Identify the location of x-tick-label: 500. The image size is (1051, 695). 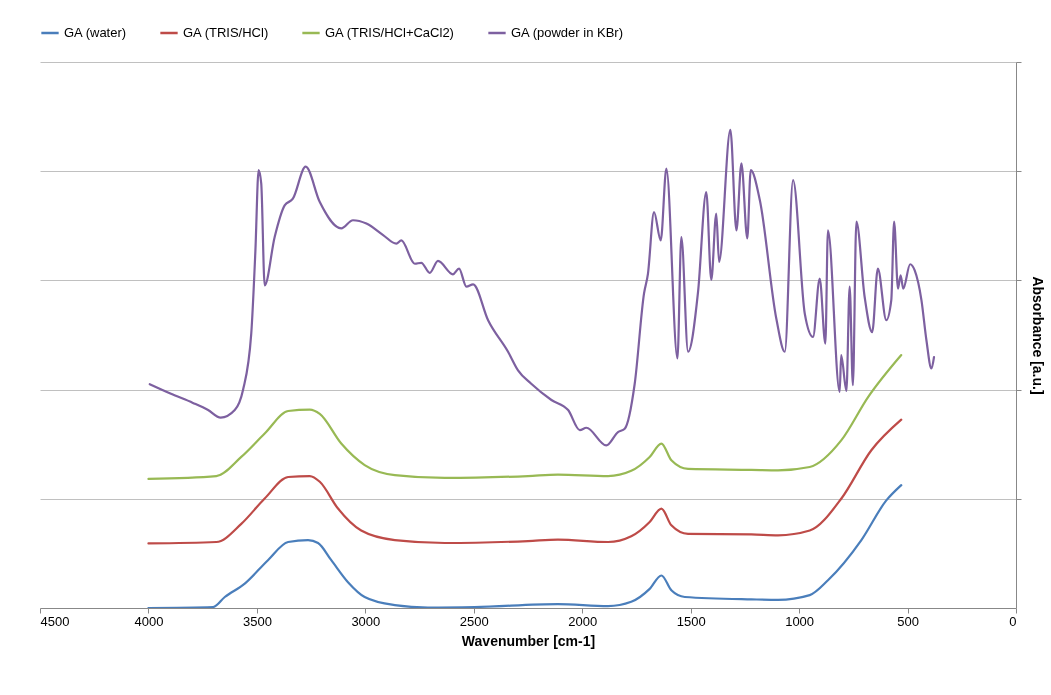
(908, 621).